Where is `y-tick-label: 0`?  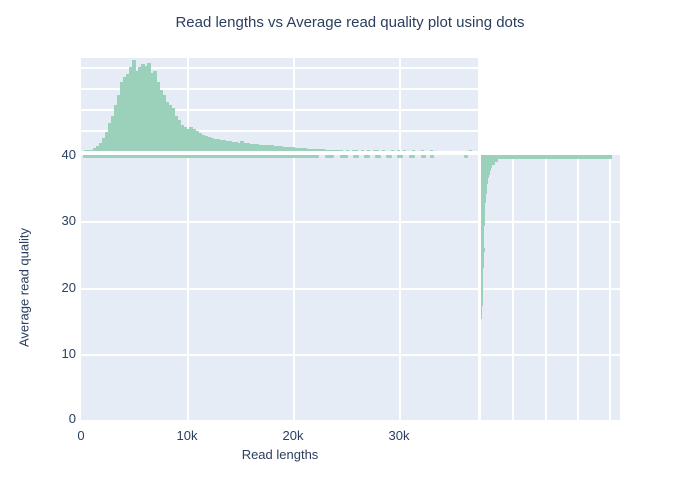
y-tick-label: 0 is located at coordinates (72, 418).